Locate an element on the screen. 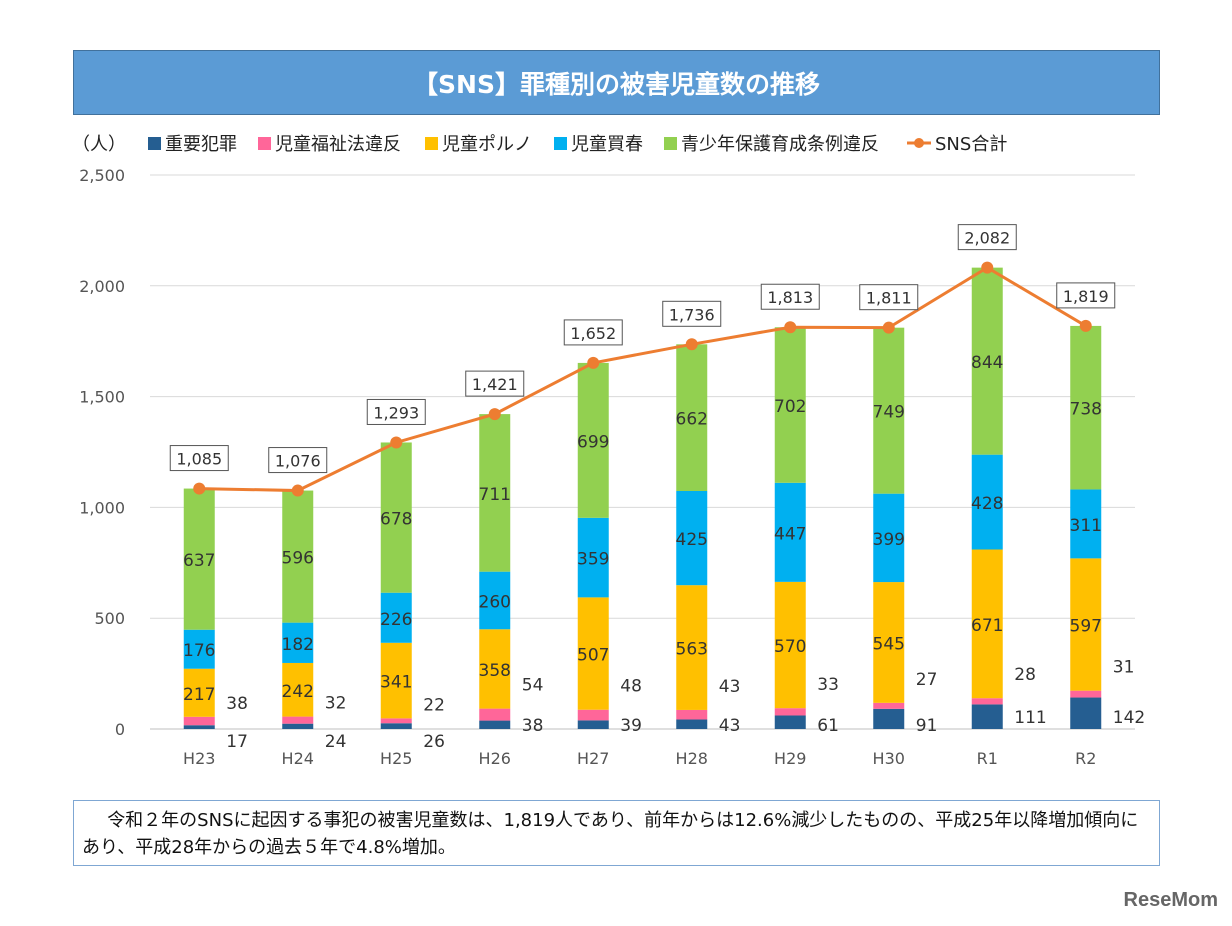  total-label: 1,813 is located at coordinates (790, 297).